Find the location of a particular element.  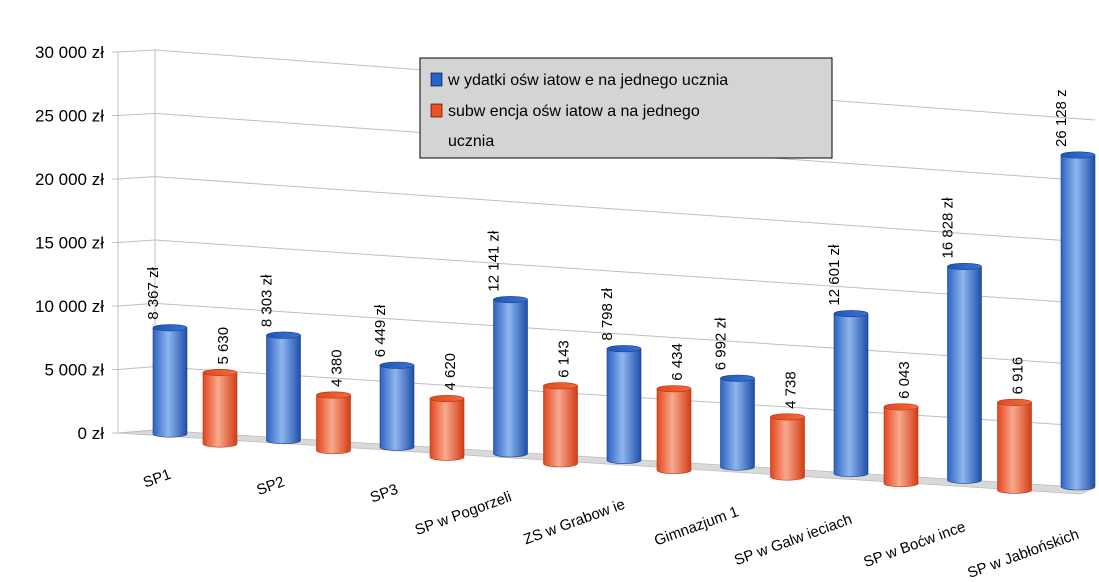

x-tick-label: Gimnazjum 1 is located at coordinates (696, 526).